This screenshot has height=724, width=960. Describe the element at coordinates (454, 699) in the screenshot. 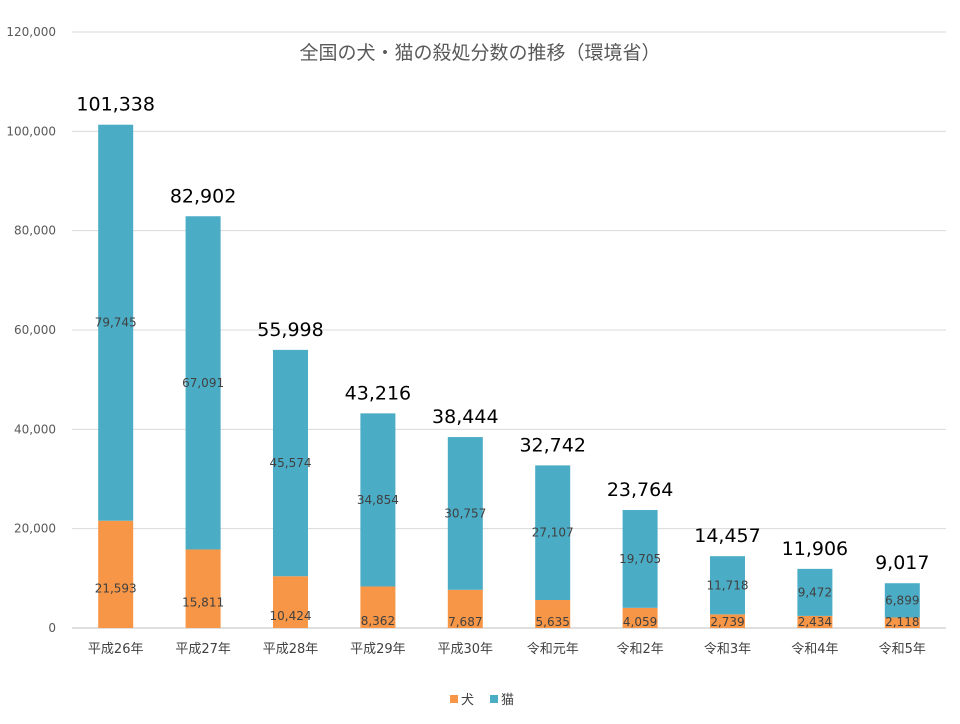

I see `legend-swatch-dog` at that location.